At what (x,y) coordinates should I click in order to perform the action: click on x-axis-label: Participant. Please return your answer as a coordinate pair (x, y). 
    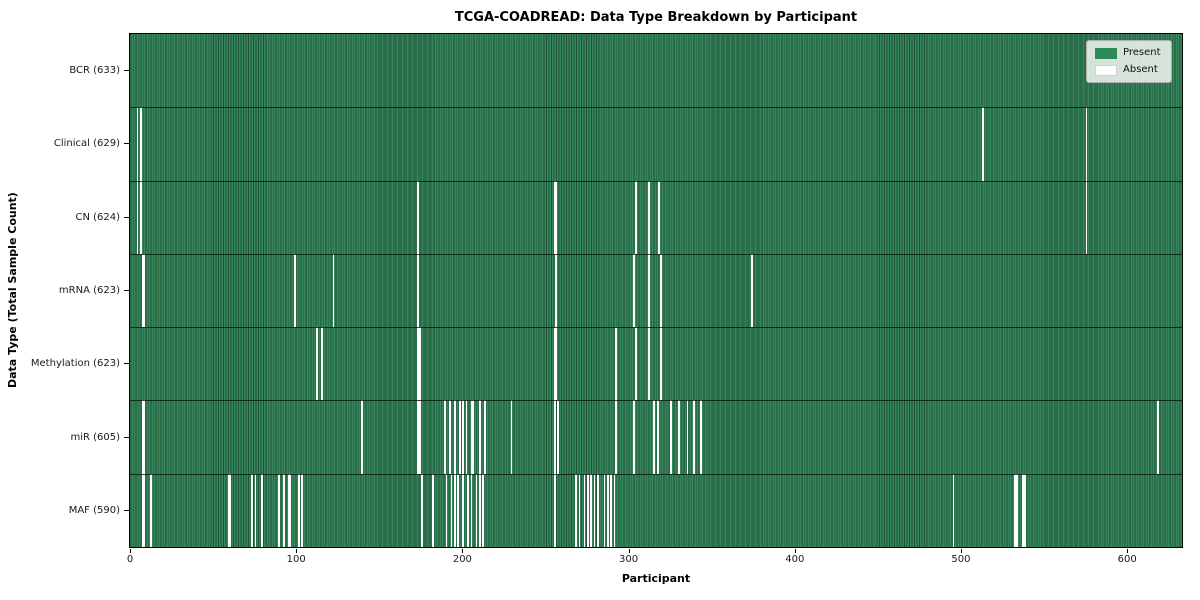
    Looking at the image, I should click on (656, 578).